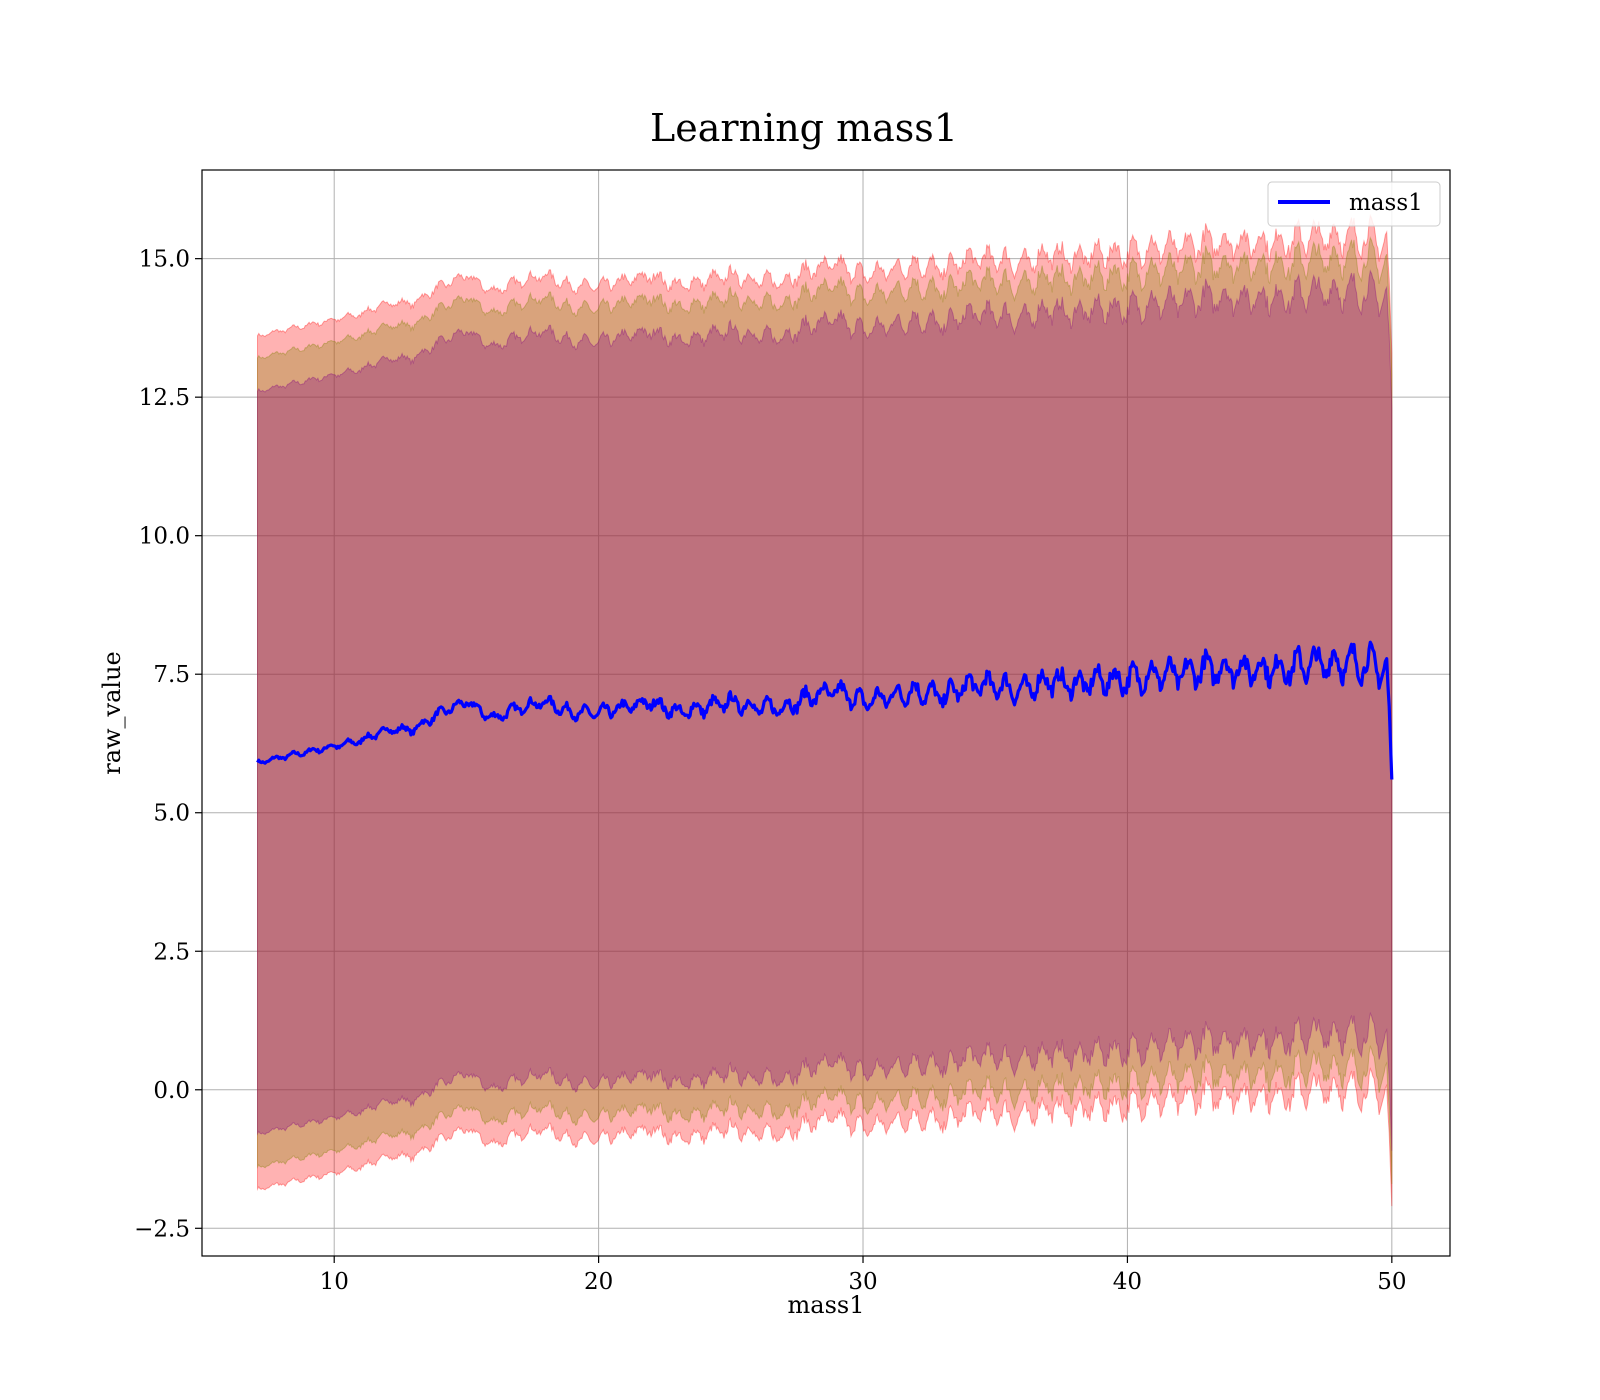 The height and width of the screenshot is (1400, 1600). I want to click on x-tick-label: 10, so click(334, 1282).